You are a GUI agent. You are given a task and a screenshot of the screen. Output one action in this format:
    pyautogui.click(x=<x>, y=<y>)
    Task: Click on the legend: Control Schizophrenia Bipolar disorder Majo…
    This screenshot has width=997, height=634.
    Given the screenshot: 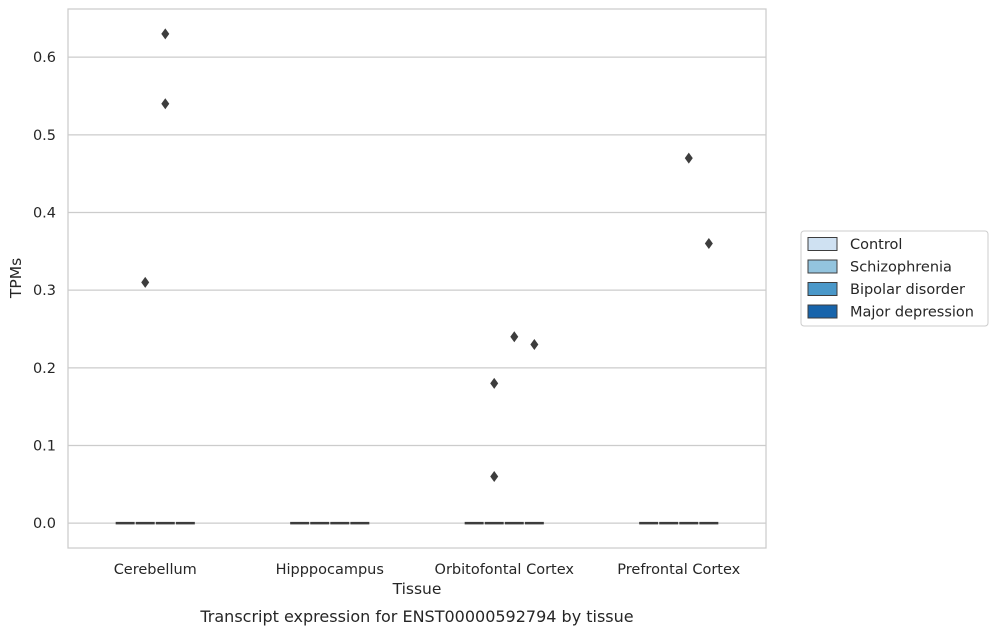 What is the action you would take?
    pyautogui.click(x=894, y=278)
    